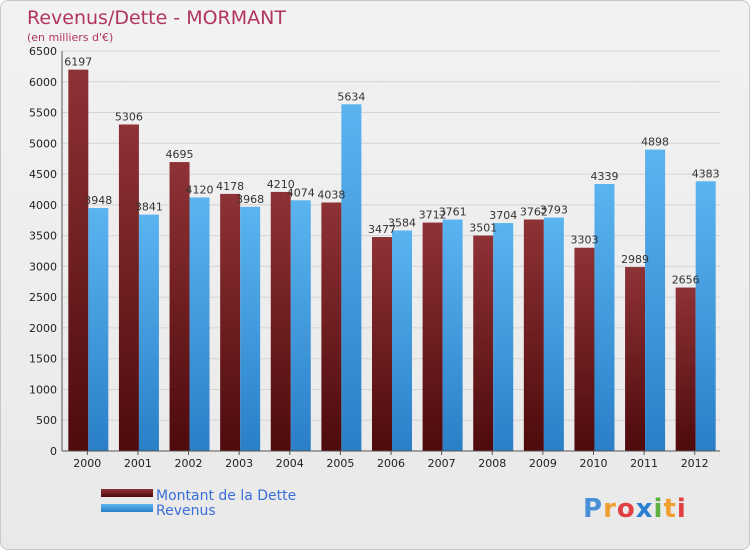  What do you see at coordinates (604, 176) in the screenshot?
I see `data-label: 4339` at bounding box center [604, 176].